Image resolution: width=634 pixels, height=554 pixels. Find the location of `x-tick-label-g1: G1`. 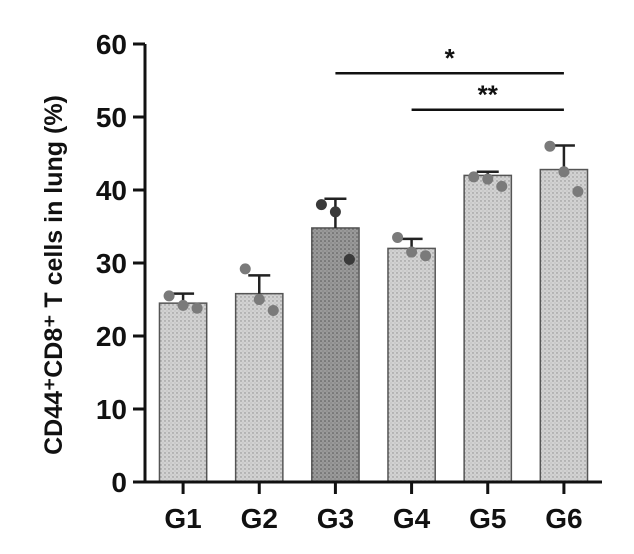

x-tick-label-g1: G1 is located at coordinates (182, 518).